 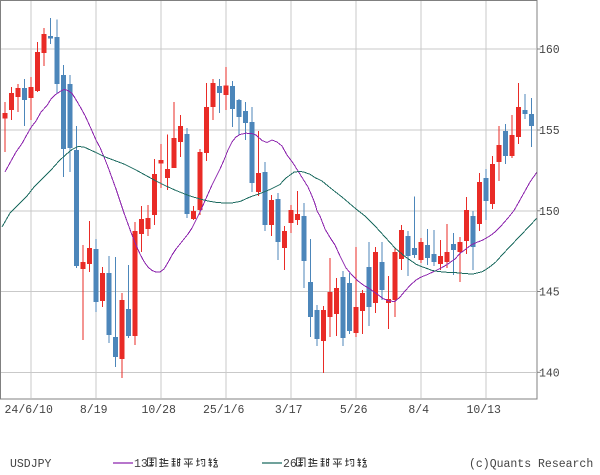 I want to click on svg-text: 8/4, so click(x=418, y=410).